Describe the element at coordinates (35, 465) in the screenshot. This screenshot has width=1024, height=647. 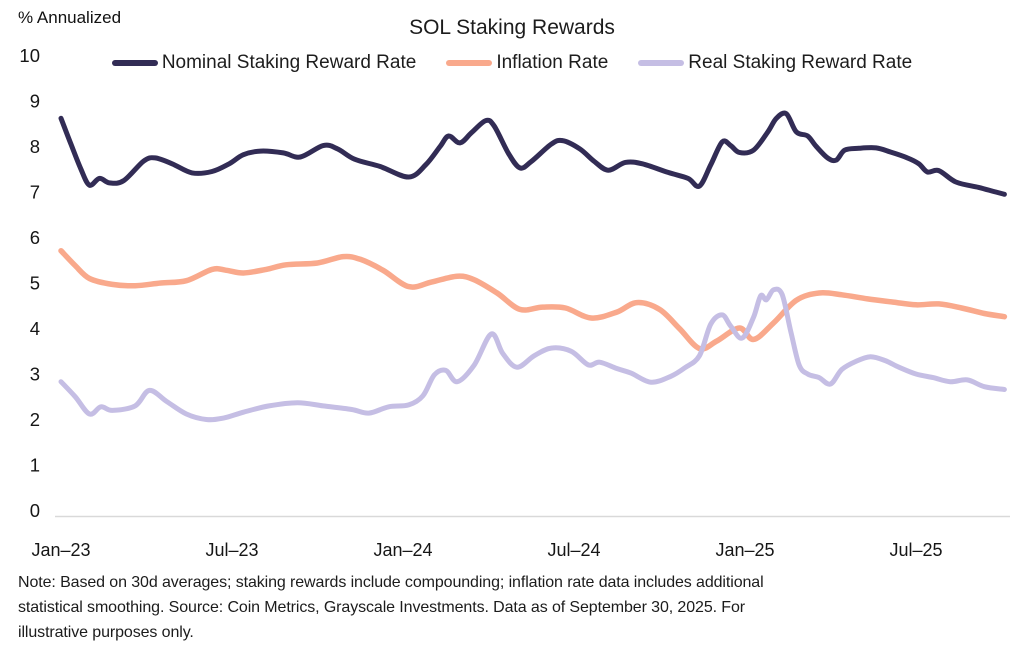
I see `y-tick-label: 1` at that location.